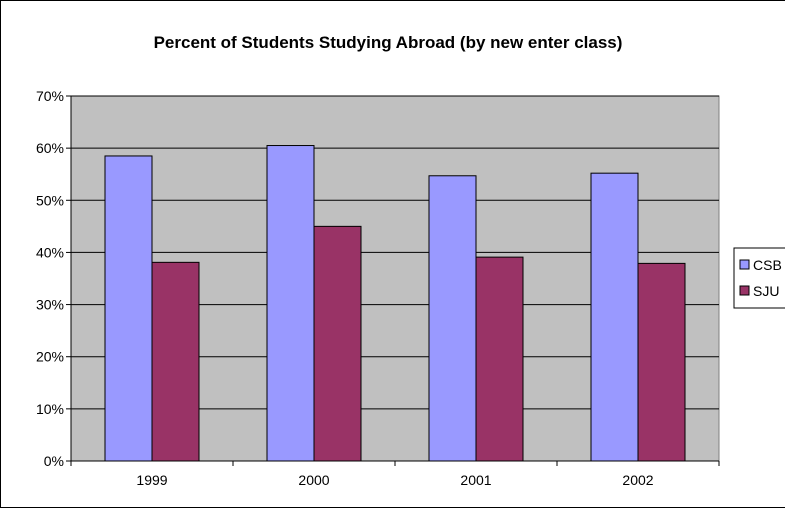 The image size is (785, 508). Describe the element at coordinates (50, 148) in the screenshot. I see `y-tick-label: 60%` at that location.